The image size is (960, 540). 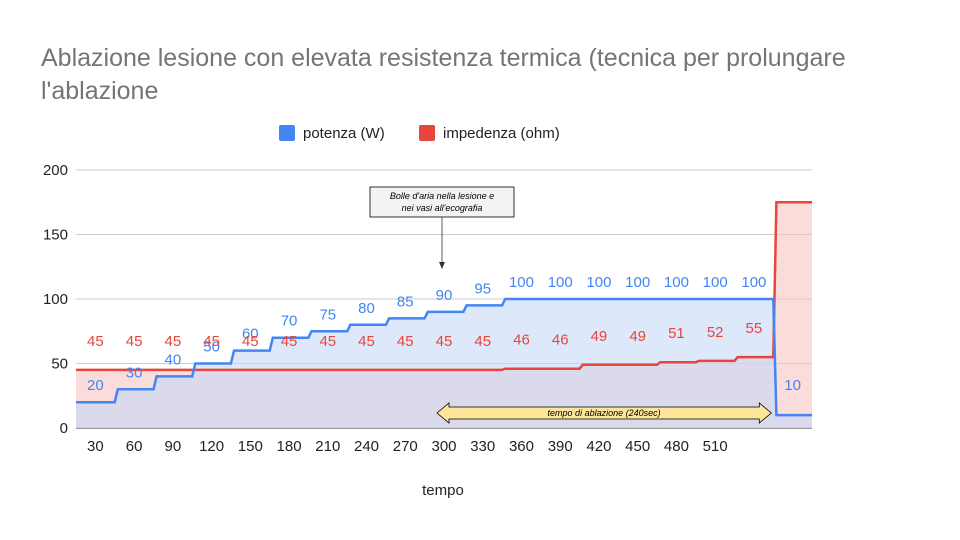 I want to click on x-tick-label: 300, so click(x=443, y=446).